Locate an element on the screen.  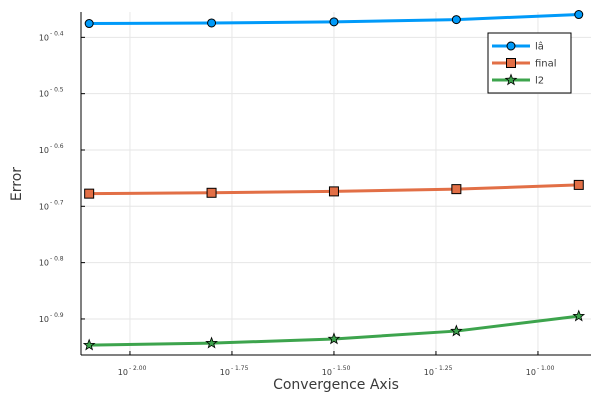
y-tick-exponent: - 0.9 is located at coordinates (57, 315).